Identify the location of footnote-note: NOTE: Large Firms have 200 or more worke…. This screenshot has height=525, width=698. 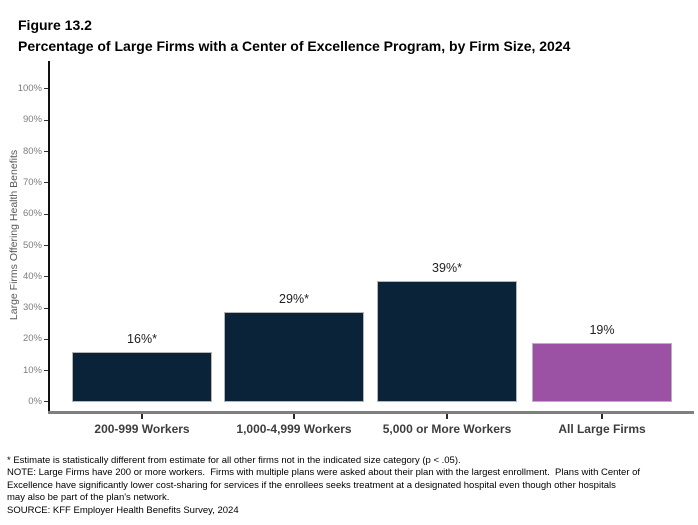
(324, 473).